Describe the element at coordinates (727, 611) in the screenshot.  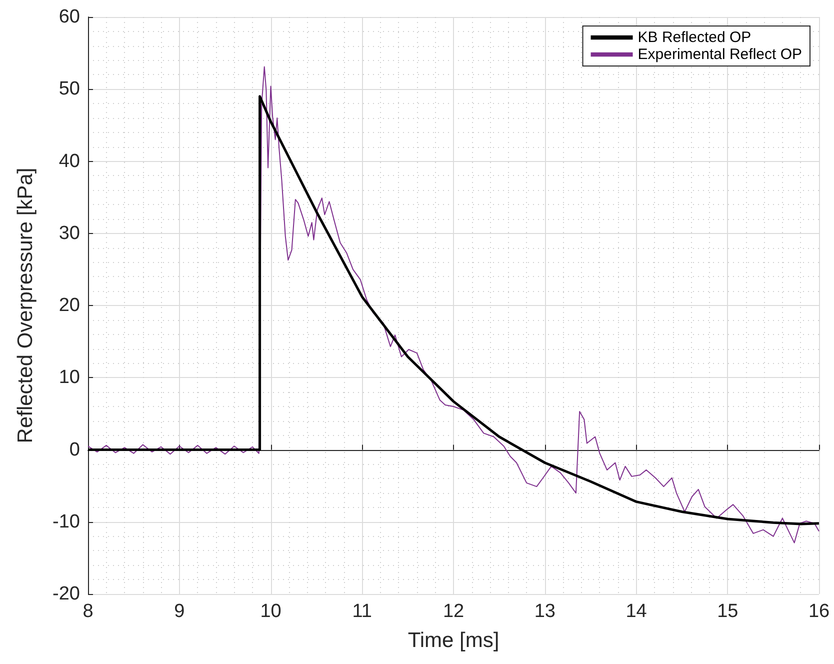
I see `x-tick-label: 15` at that location.